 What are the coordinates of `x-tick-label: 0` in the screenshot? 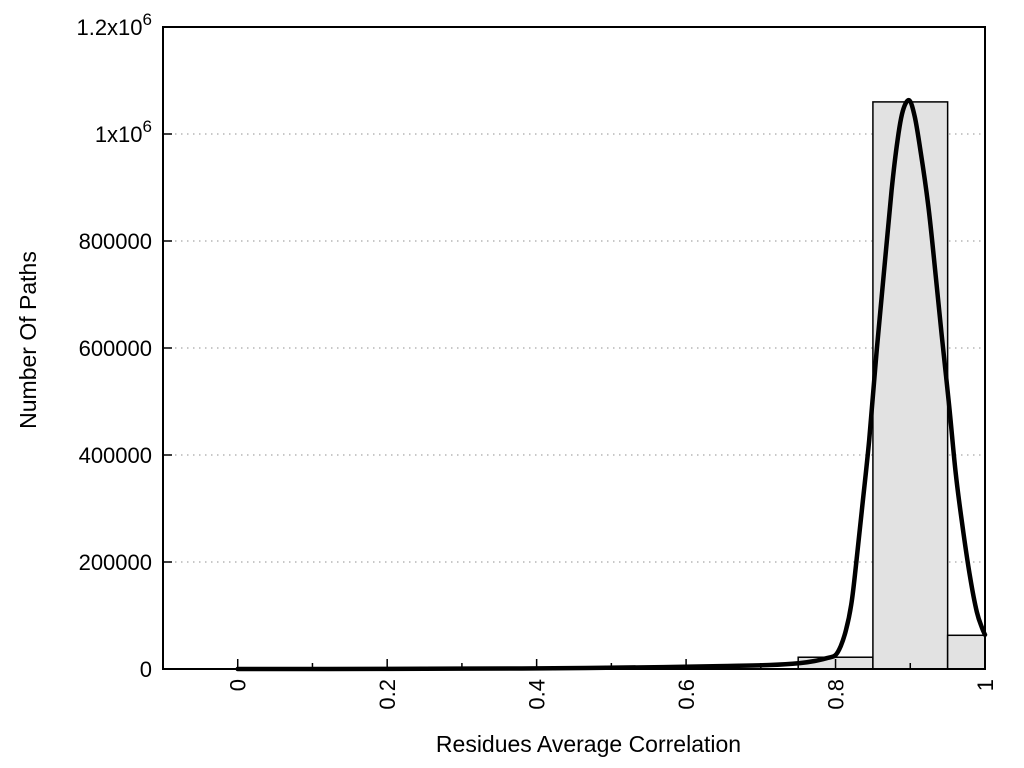 It's located at (238, 685).